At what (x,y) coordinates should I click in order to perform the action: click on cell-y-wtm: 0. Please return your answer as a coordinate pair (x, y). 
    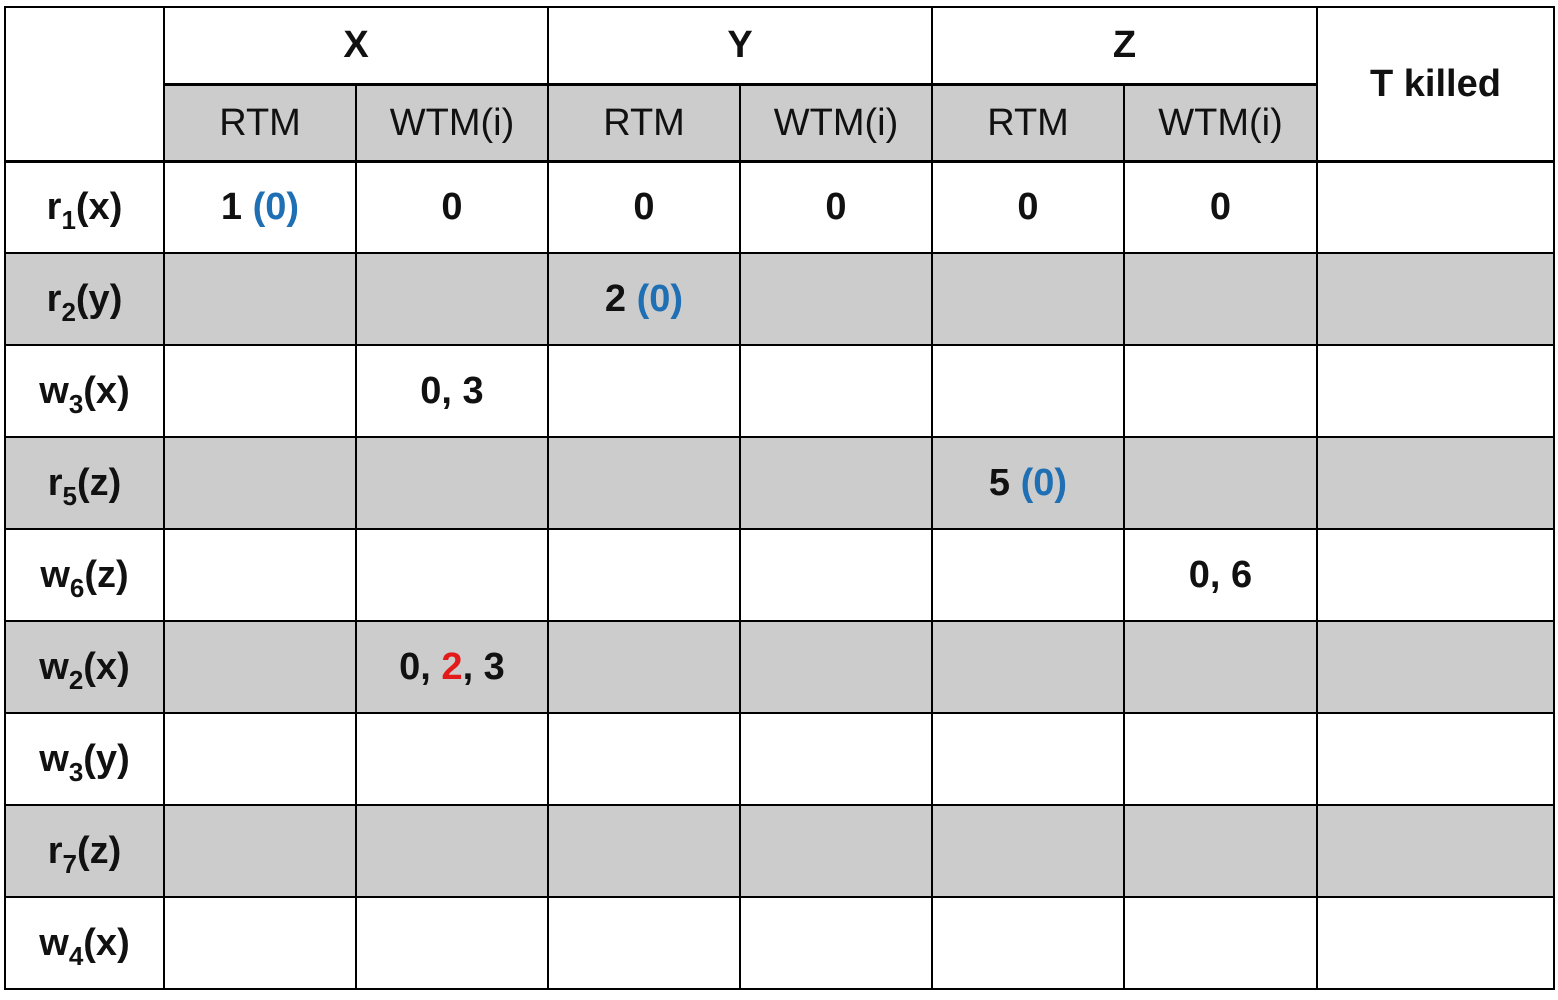
    Looking at the image, I should click on (836, 207).